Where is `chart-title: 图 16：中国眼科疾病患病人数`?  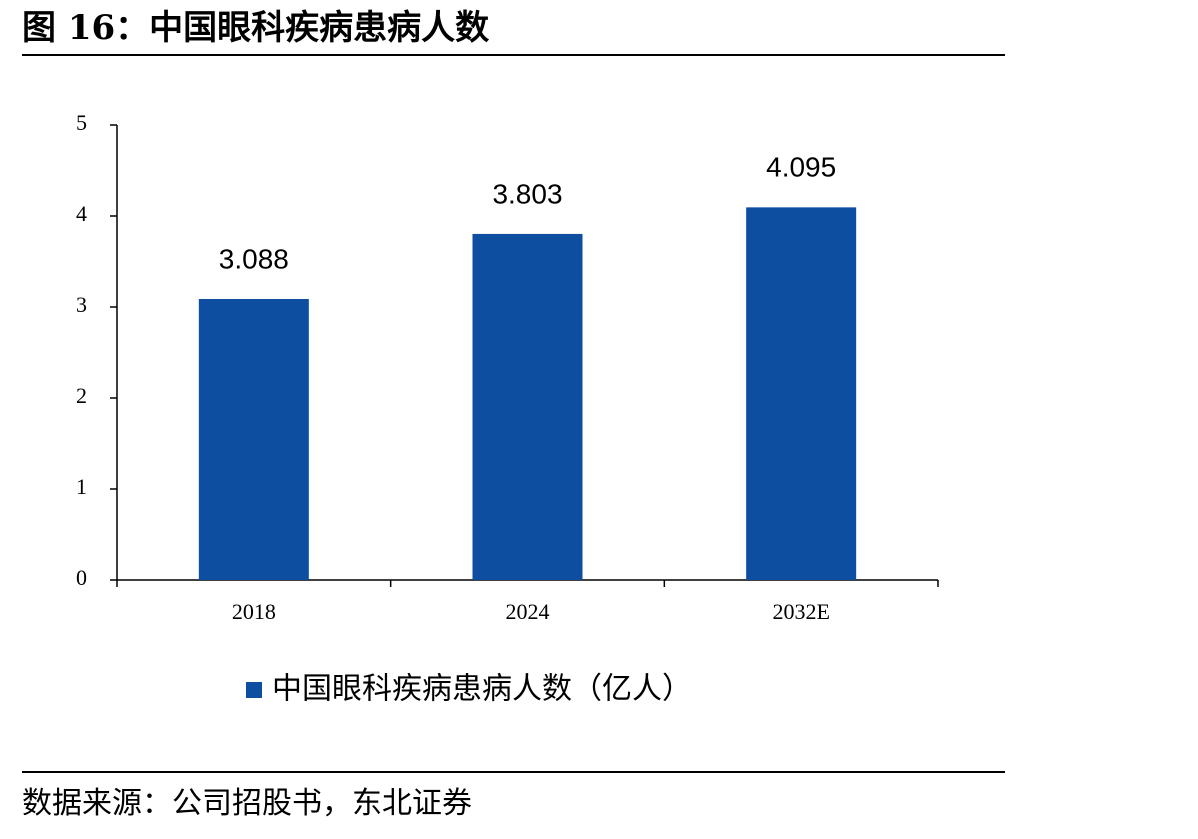 chart-title: 图 16：中国眼科疾病患病人数 is located at coordinates (255, 28).